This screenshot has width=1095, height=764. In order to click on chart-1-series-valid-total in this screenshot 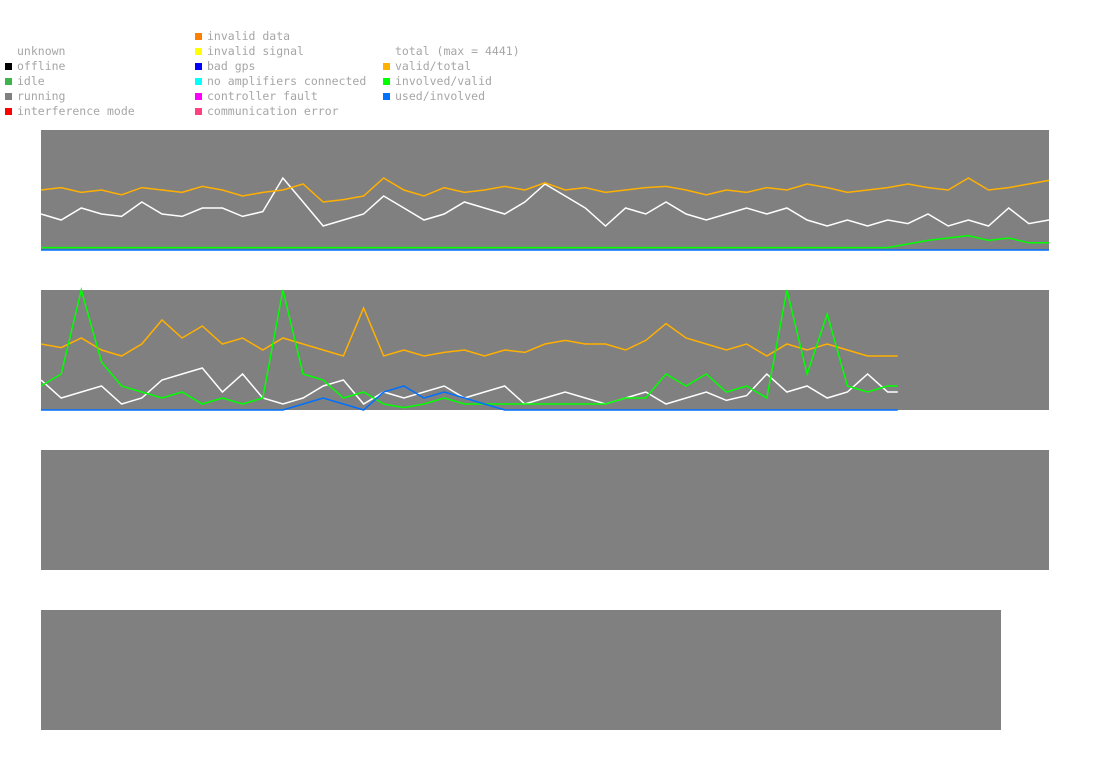, I will do `click(545, 190)`.